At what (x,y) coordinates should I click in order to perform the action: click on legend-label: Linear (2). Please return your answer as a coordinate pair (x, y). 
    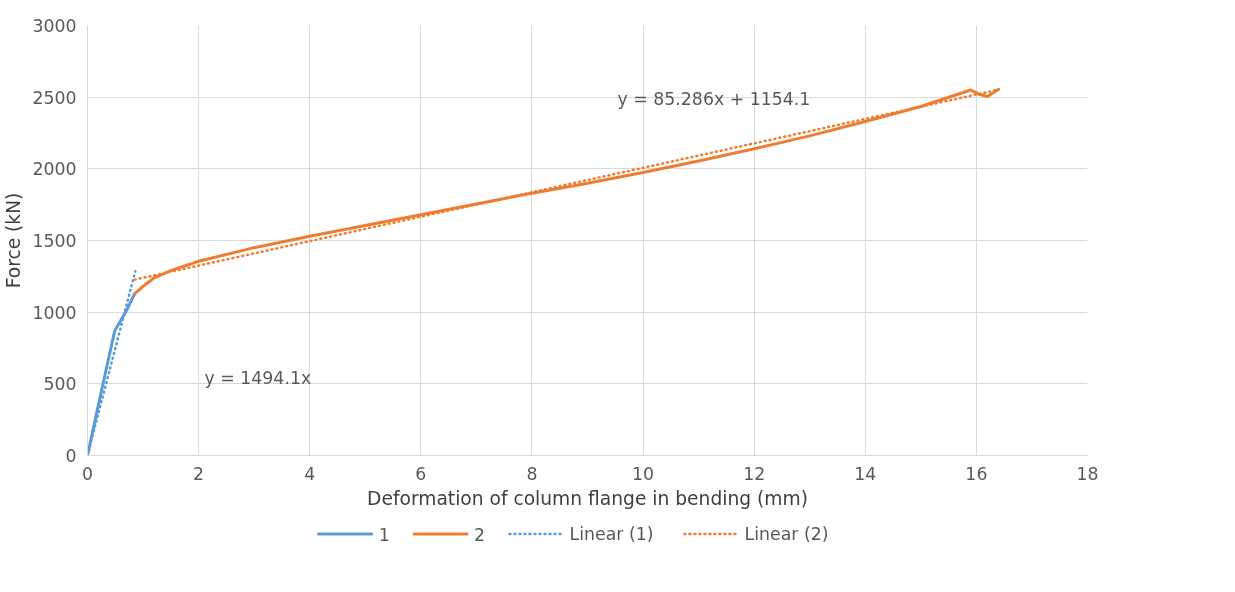
    Looking at the image, I should click on (786, 534).